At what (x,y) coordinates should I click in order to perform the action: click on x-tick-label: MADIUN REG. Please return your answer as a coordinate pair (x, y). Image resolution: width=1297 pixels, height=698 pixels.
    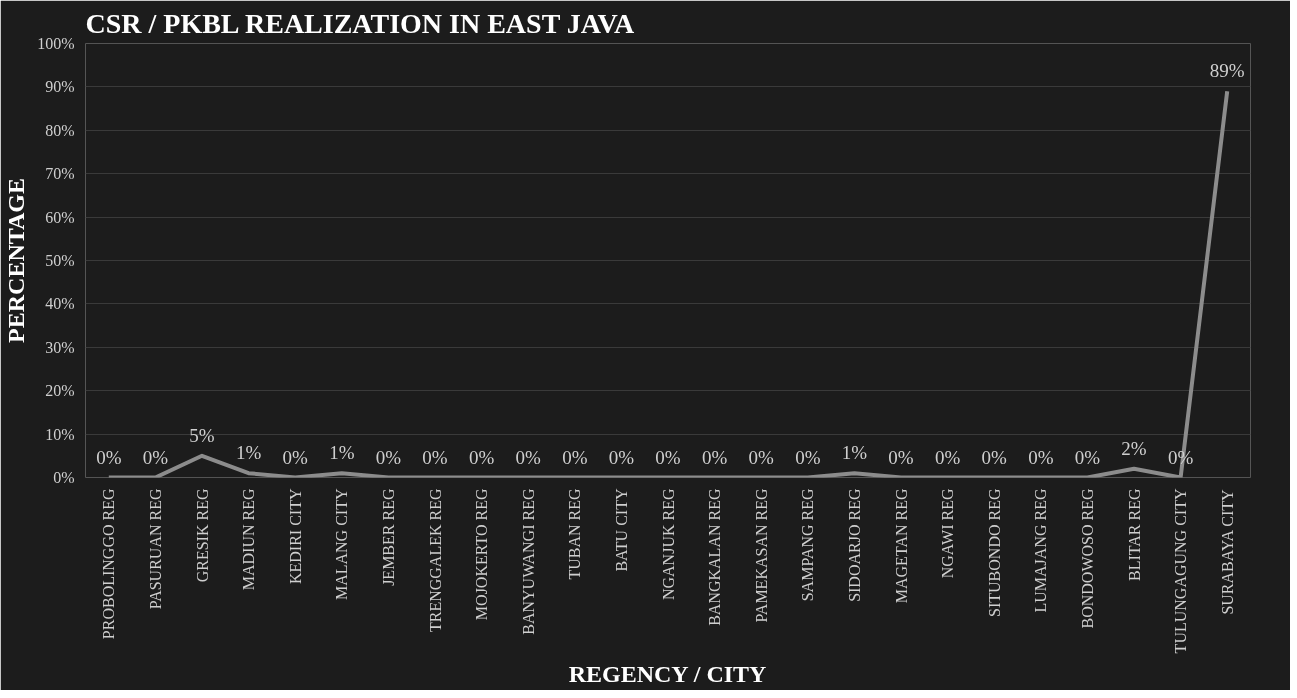
    Looking at the image, I should click on (249, 539).